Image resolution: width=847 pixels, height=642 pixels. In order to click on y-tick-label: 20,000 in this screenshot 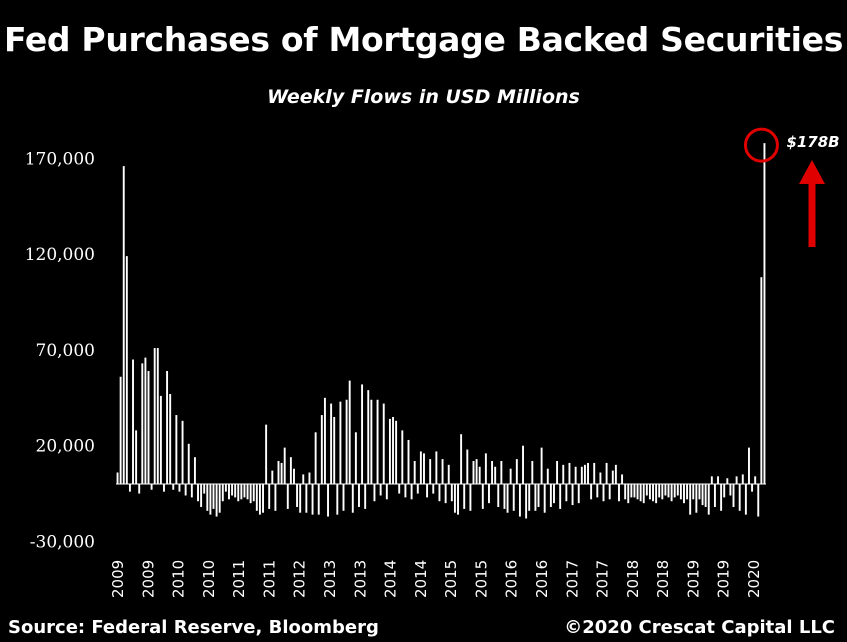, I will do `click(65, 447)`.